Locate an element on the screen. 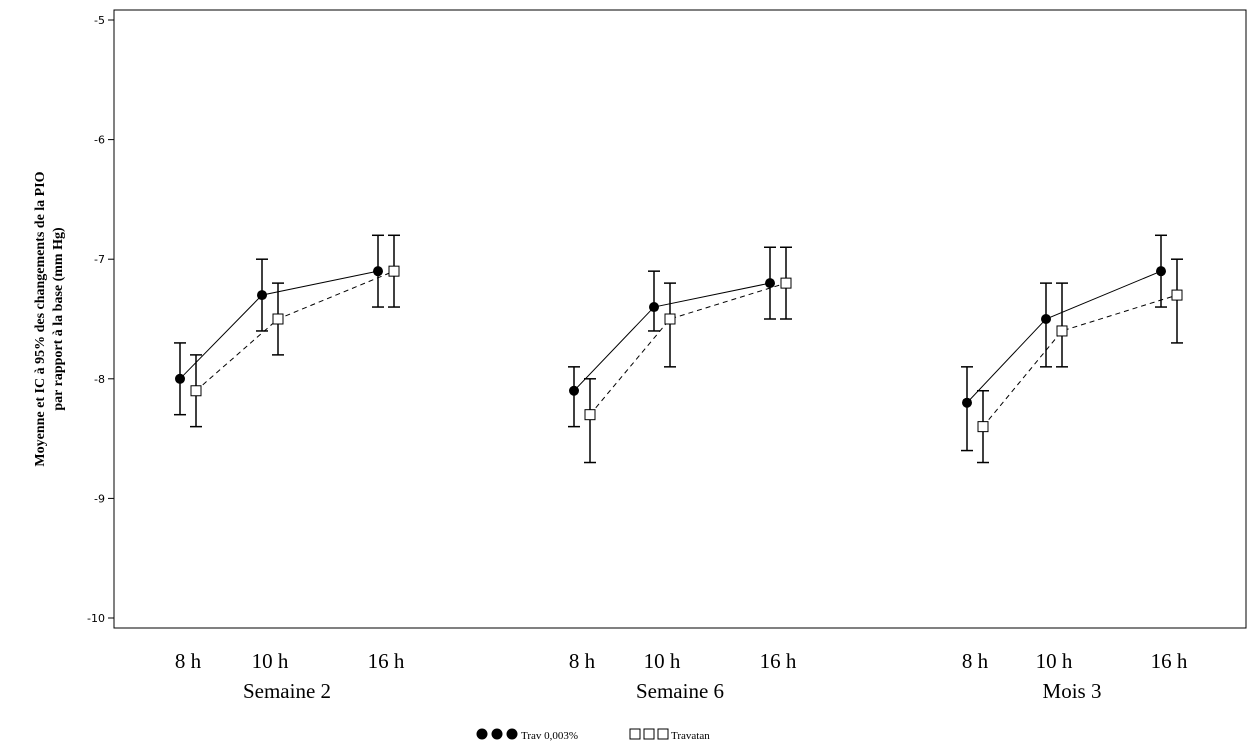 This screenshot has height=752, width=1249. legend: Trav 0,003% Travatan is located at coordinates (593, 735).